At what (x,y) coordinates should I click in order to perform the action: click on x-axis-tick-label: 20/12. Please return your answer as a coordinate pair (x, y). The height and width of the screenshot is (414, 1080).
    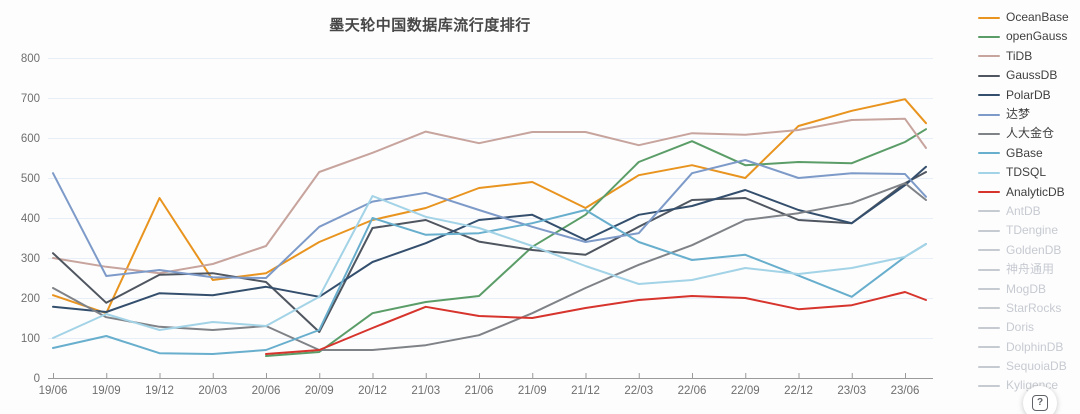
    Looking at the image, I should click on (372, 391).